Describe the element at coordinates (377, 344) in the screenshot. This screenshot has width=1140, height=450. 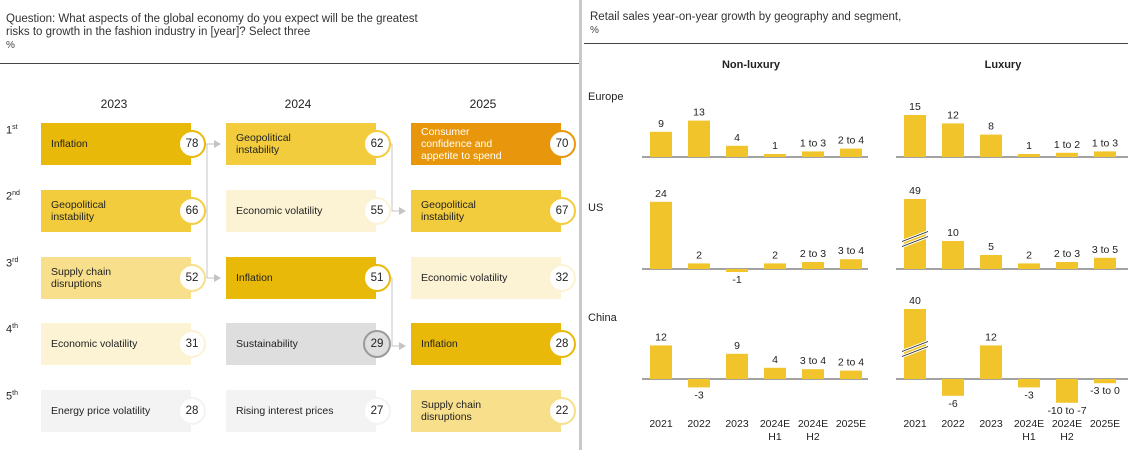
I see `risk-percent-badge: 29` at that location.